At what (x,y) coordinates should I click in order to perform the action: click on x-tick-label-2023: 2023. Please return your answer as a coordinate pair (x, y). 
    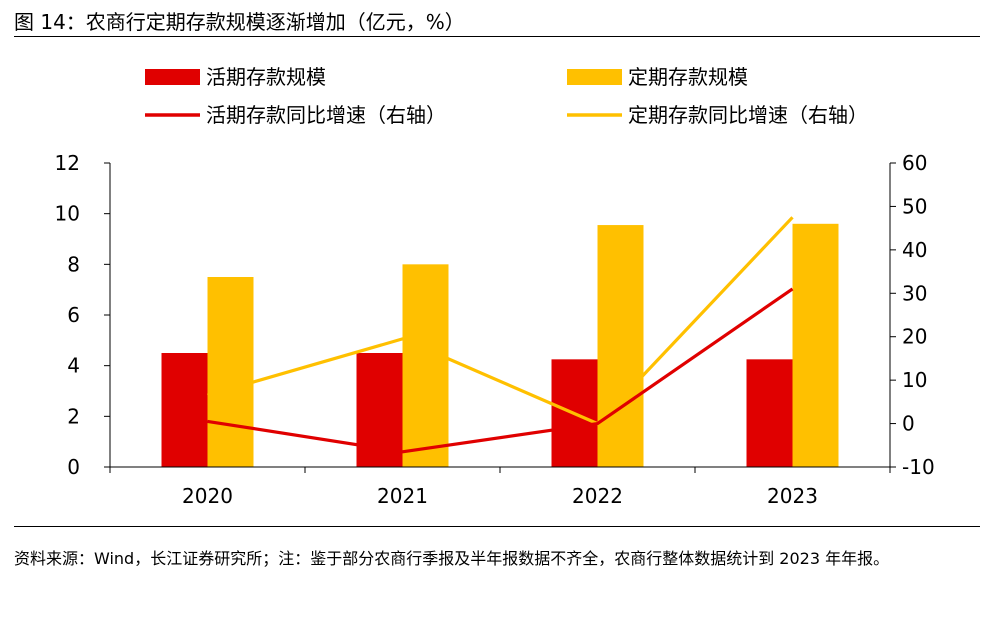
    Looking at the image, I should click on (792, 496).